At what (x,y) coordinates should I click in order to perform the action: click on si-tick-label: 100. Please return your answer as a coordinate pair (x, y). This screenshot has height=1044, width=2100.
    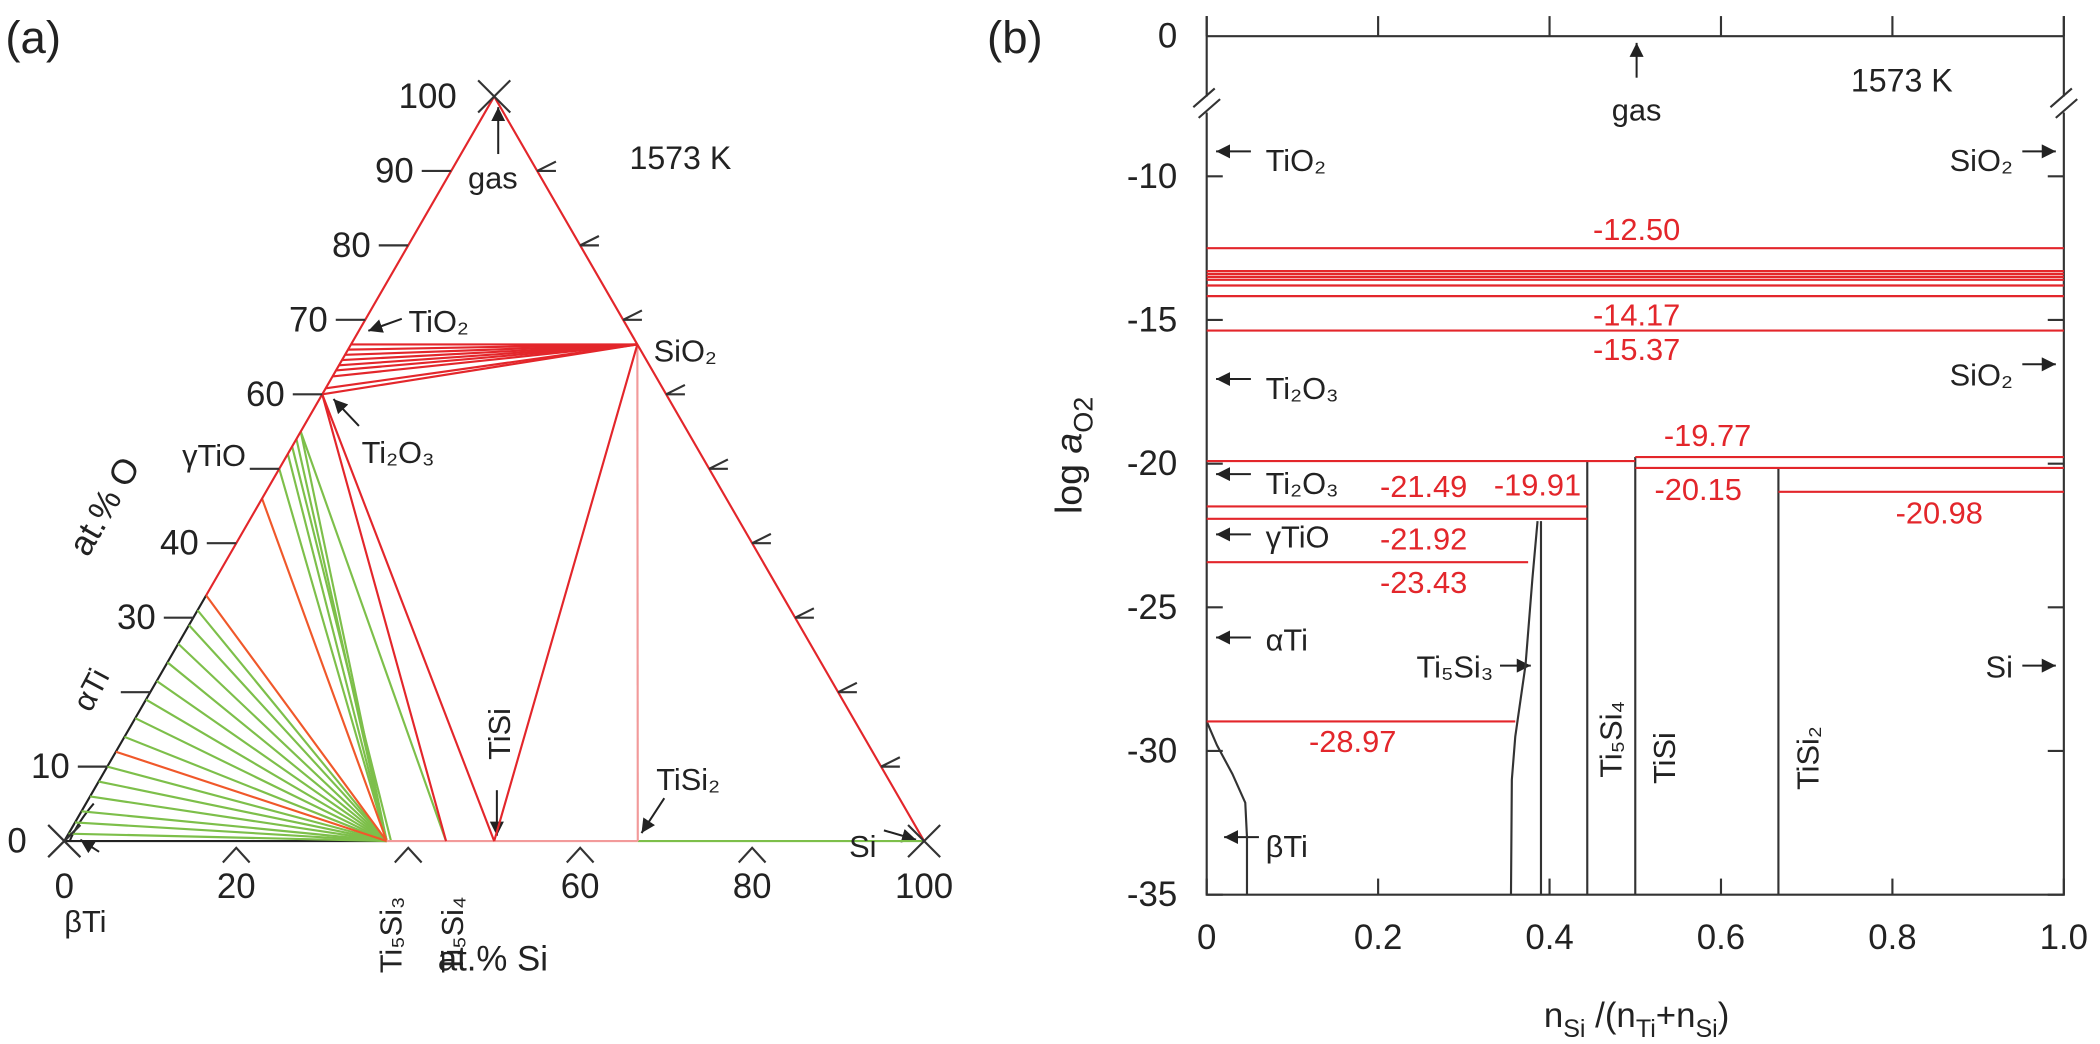
    Looking at the image, I should click on (924, 886).